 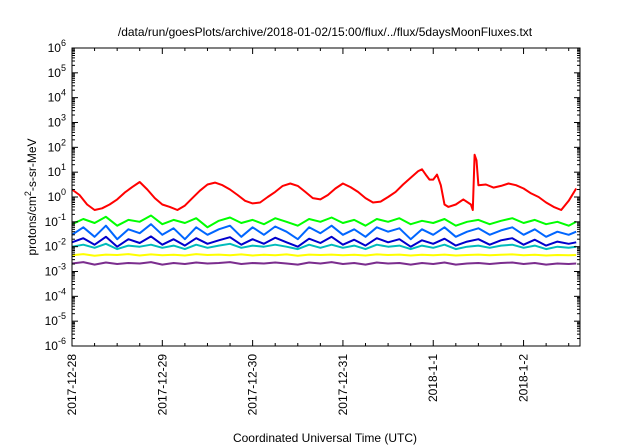 What do you see at coordinates (72, 385) in the screenshot?
I see `x-tick-label: 2017-12-28` at bounding box center [72, 385].